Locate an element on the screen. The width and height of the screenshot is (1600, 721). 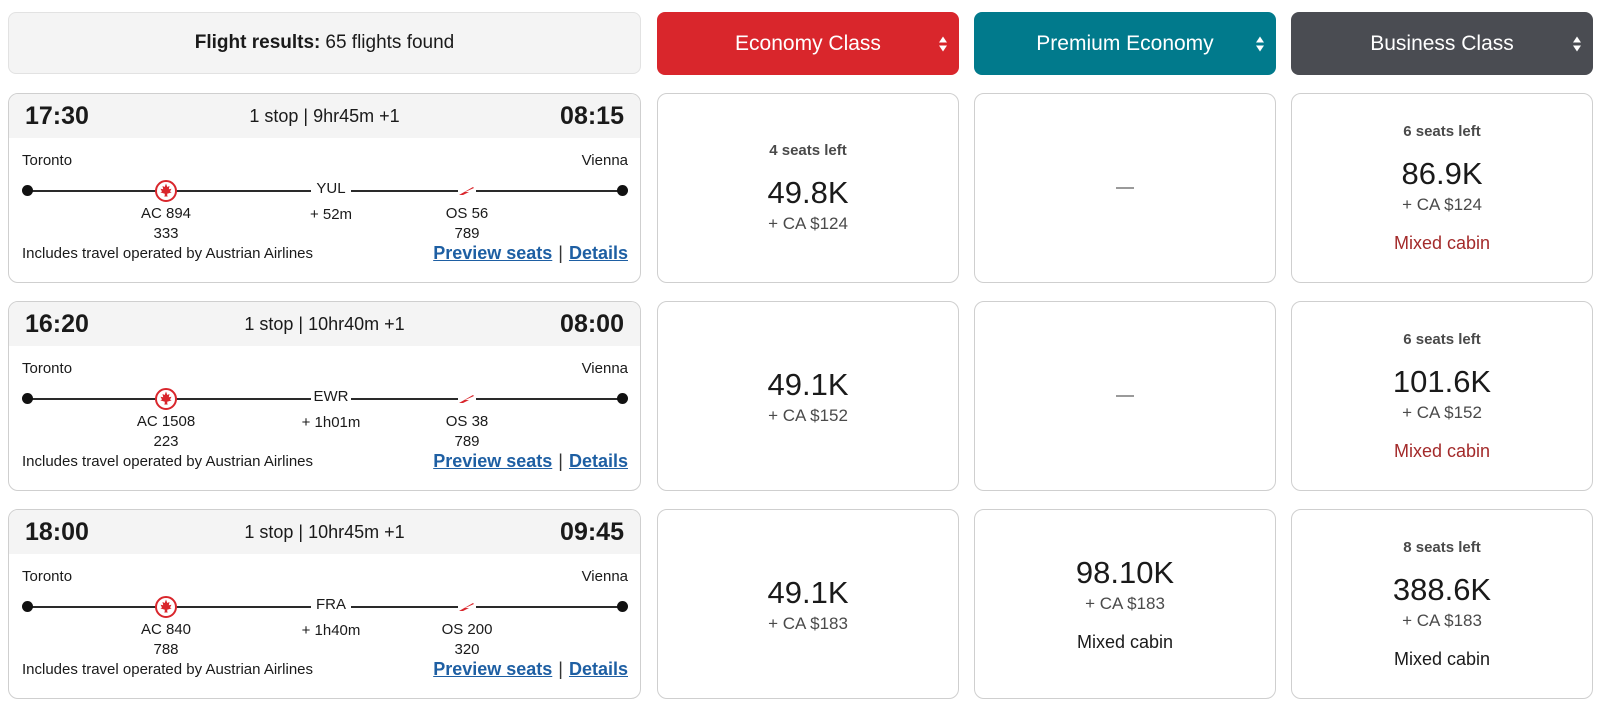
route-line: AC 840 788 FRA + 1h40m OS 200 320 is located at coordinates (325, 625).